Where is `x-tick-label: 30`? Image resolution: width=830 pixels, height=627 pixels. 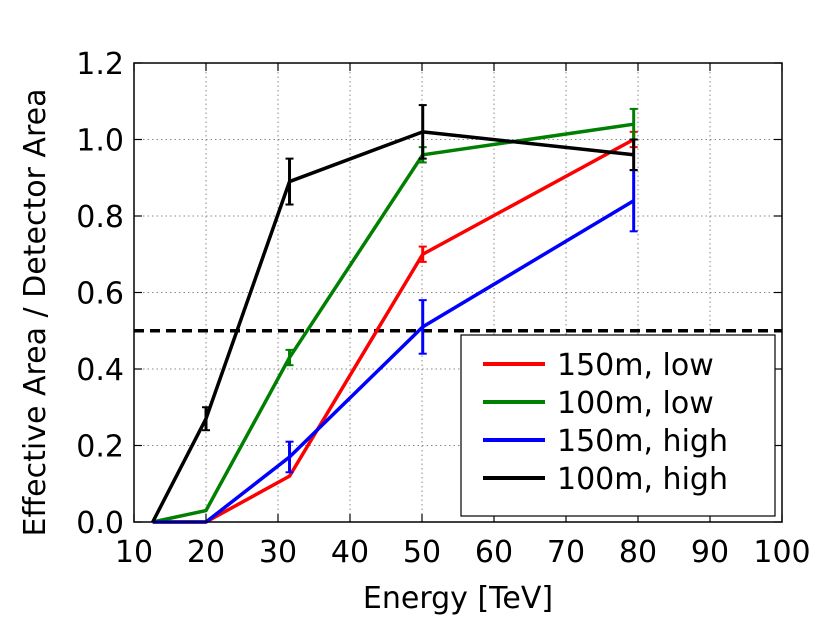
x-tick-label: 30 is located at coordinates (278, 552).